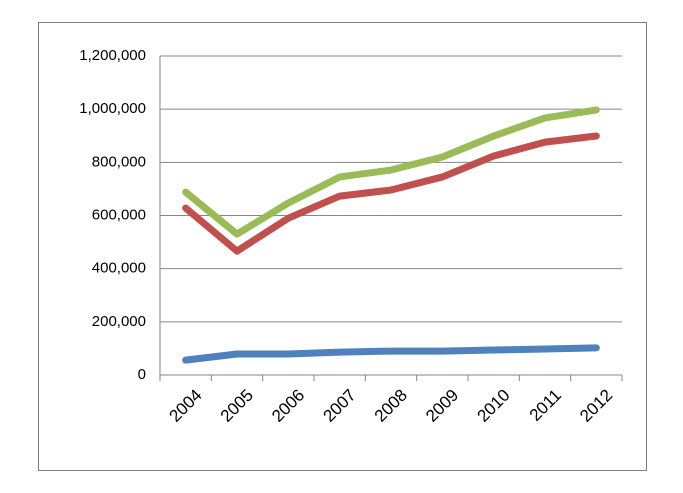  Describe the element at coordinates (119, 161) in the screenshot. I see `y-tick-label: 800,000` at that location.